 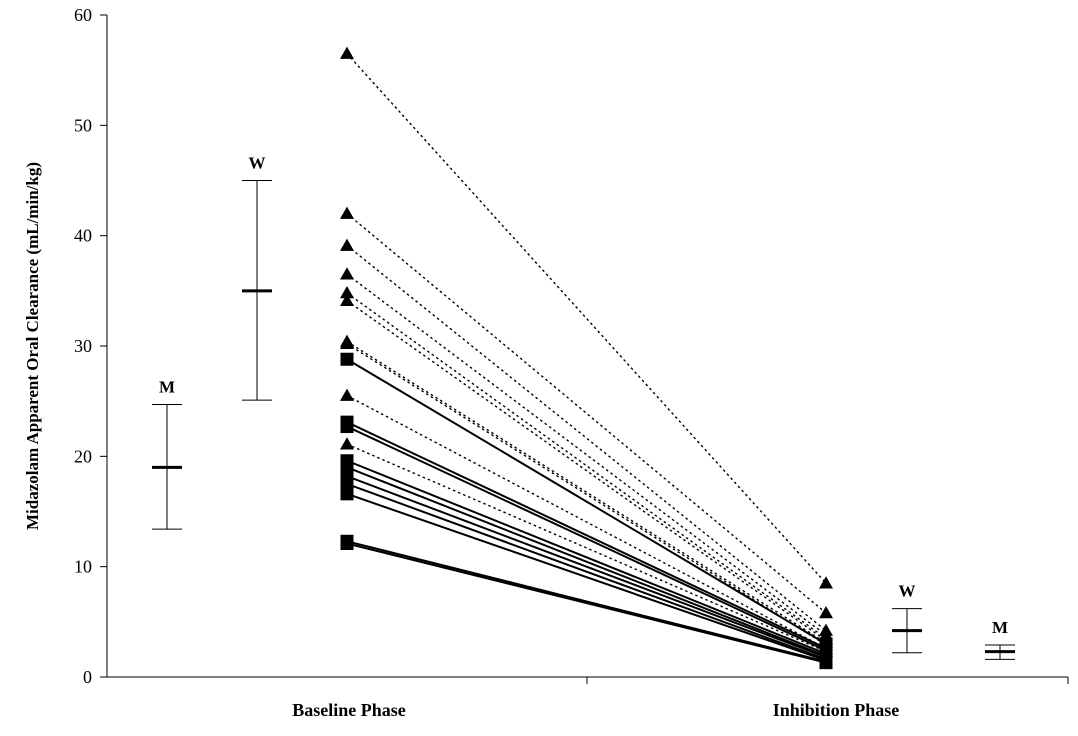 What do you see at coordinates (83, 567) in the screenshot?
I see `y-tick-label: 10` at bounding box center [83, 567].